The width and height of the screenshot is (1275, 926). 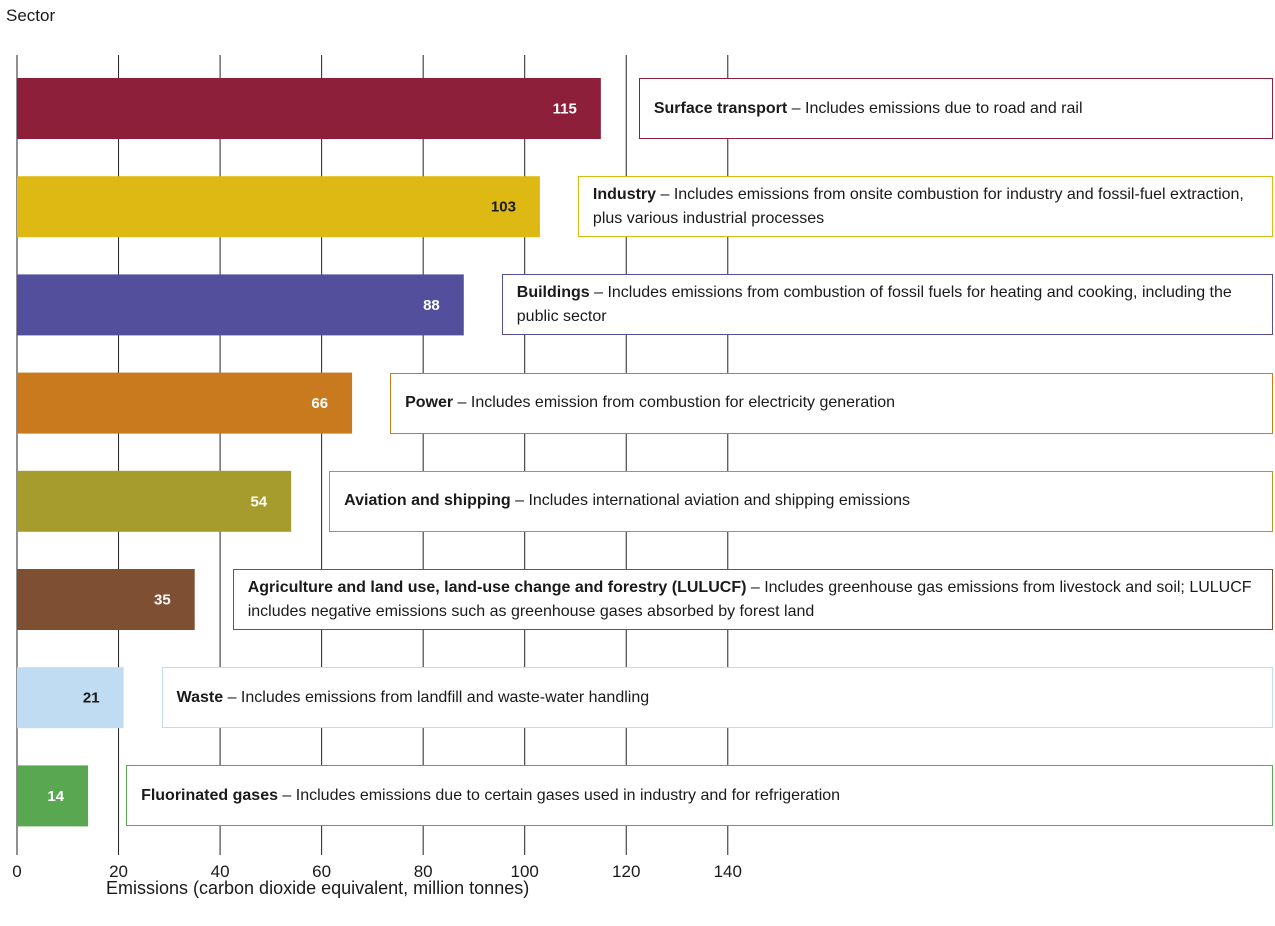 I want to click on sector-title: Surface transport, so click(x=720, y=108).